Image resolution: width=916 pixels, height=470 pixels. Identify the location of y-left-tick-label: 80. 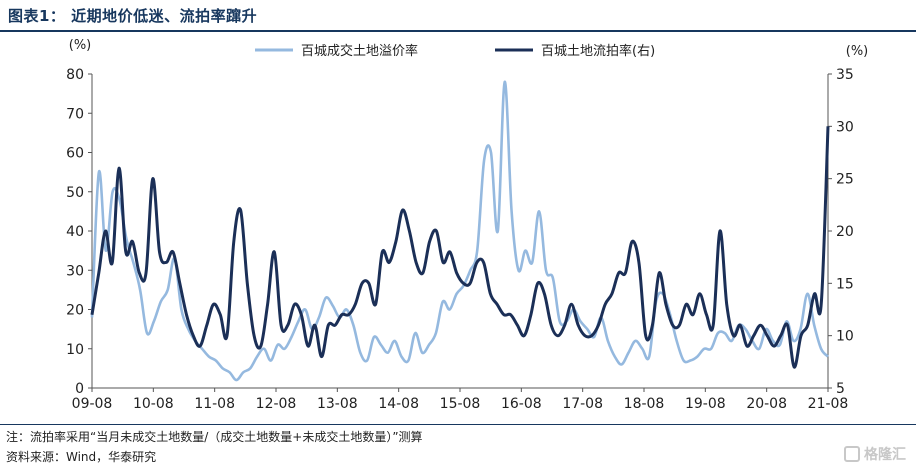
(75, 75).